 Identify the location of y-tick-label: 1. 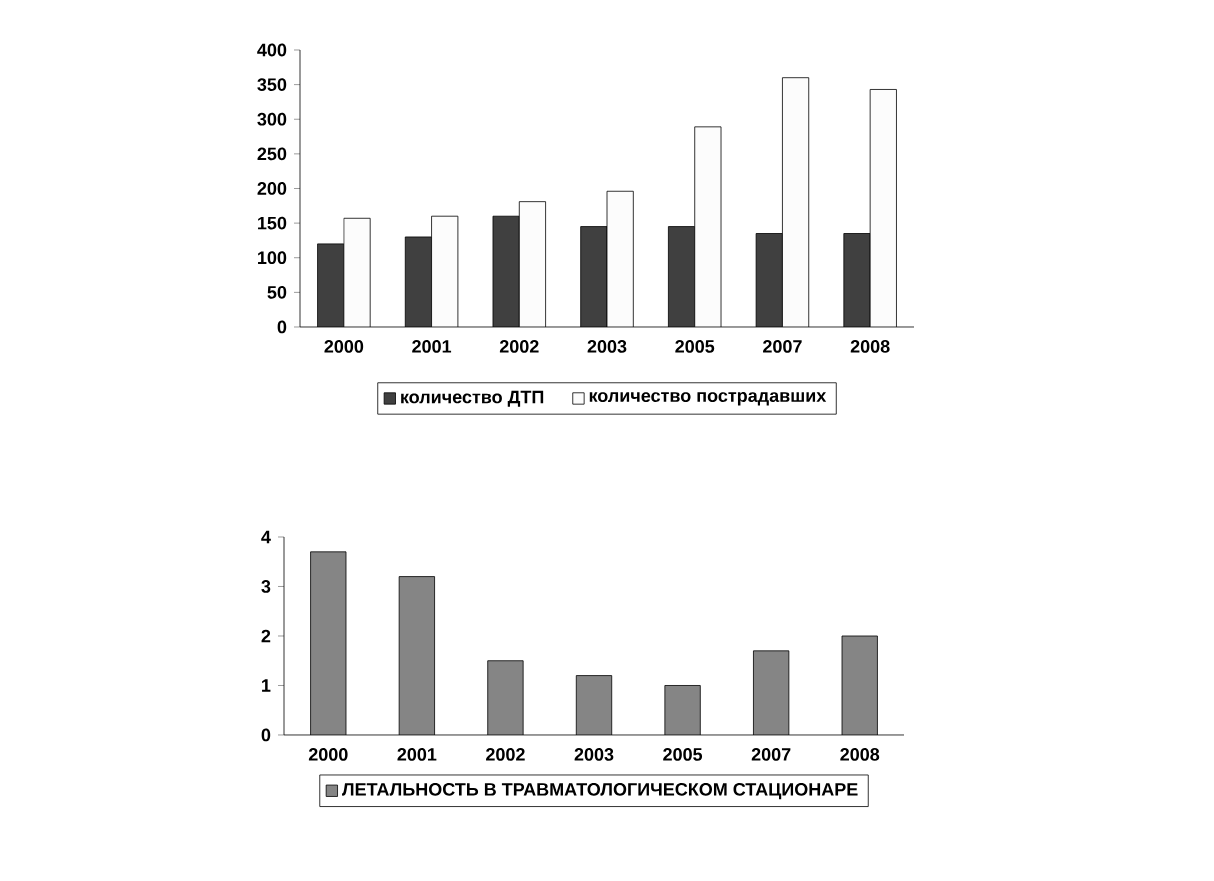
(266, 685).